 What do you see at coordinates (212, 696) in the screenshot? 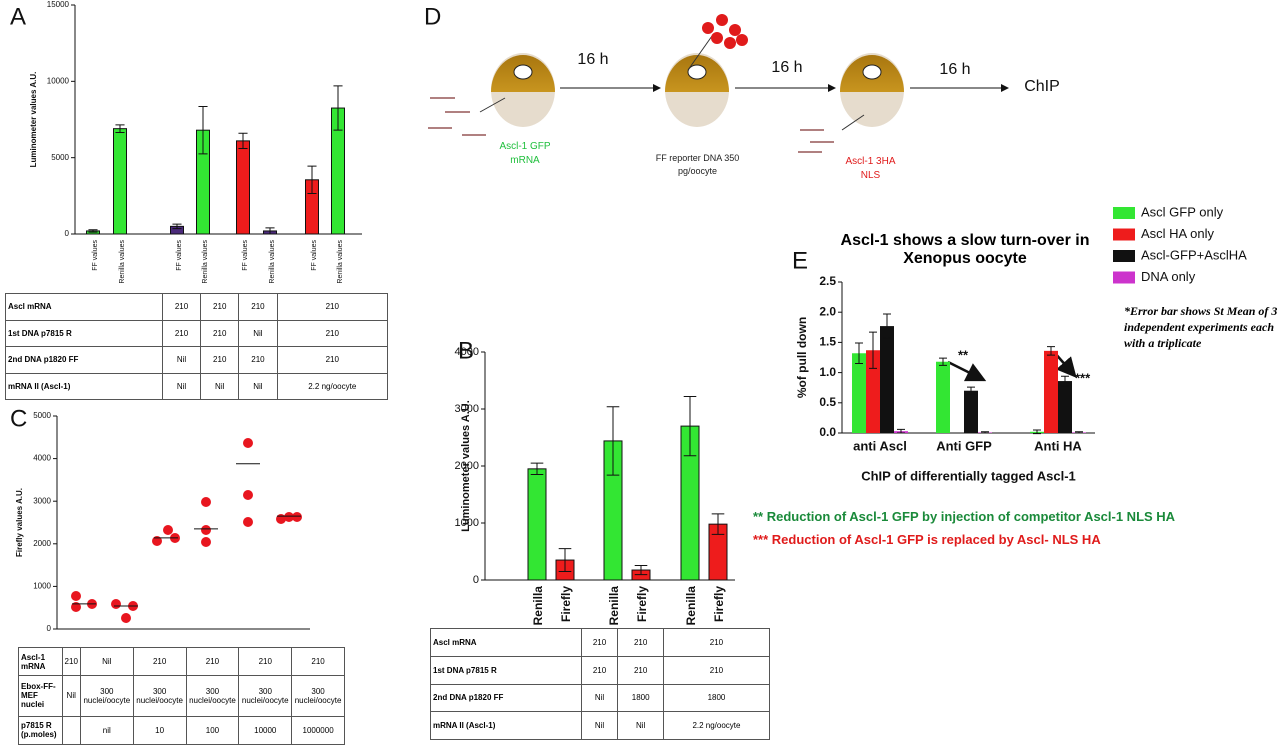
I see `table-cell: 300 nuclei/oocyte` at bounding box center [212, 696].